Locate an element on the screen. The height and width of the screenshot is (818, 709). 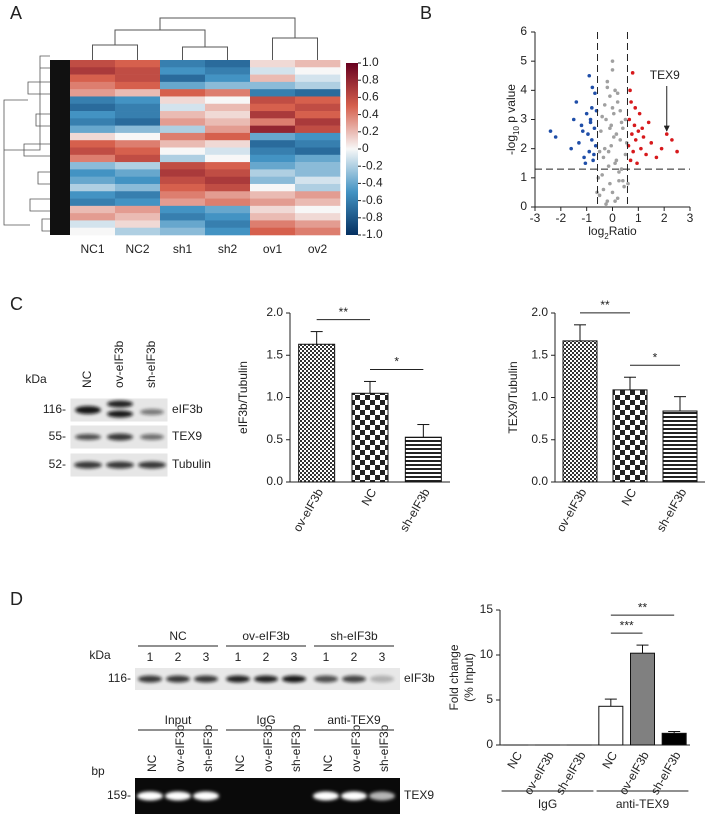
y-axis-label: -log10 p value is located at coordinates (512, 119).